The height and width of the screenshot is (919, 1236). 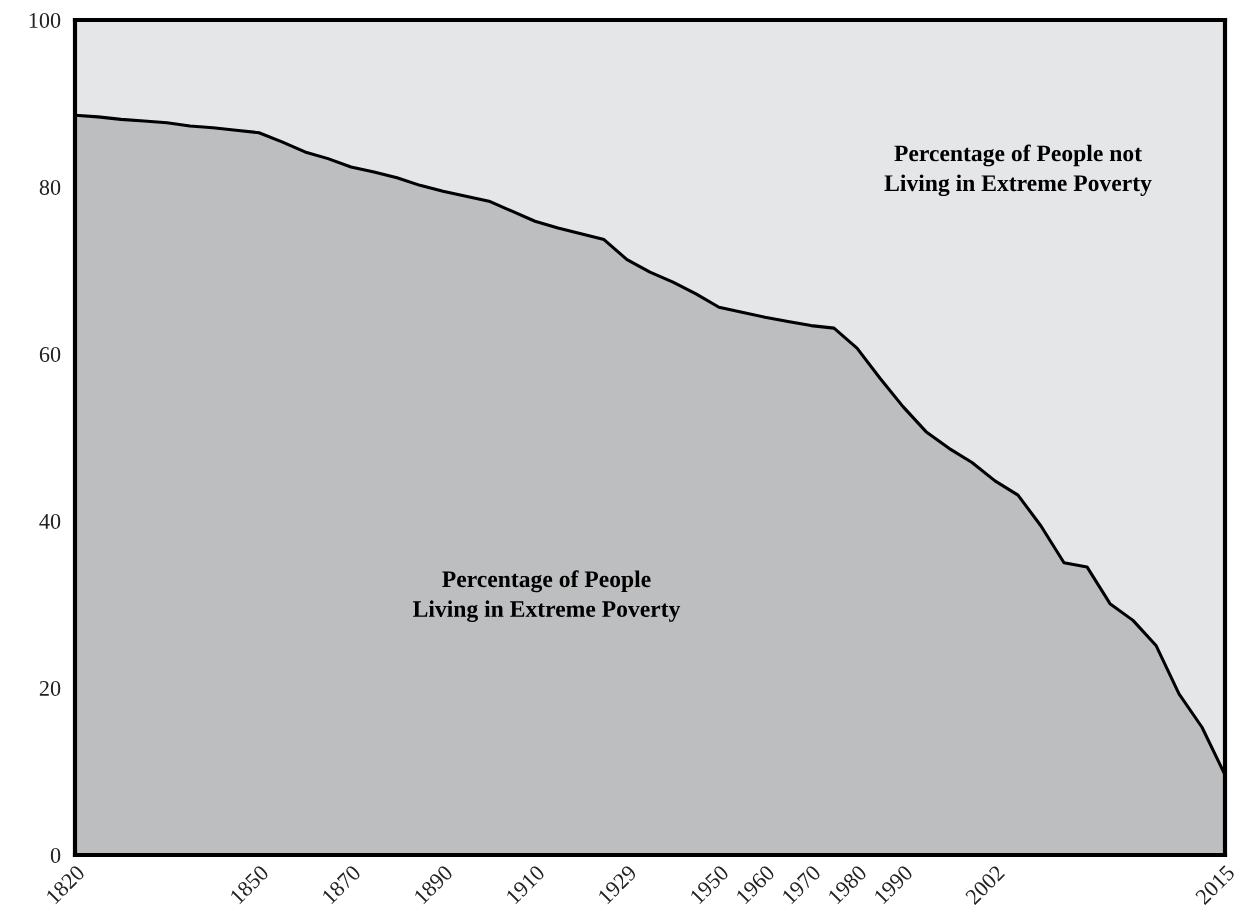 What do you see at coordinates (50, 187) in the screenshot?
I see `y-tick-label: 80` at bounding box center [50, 187].